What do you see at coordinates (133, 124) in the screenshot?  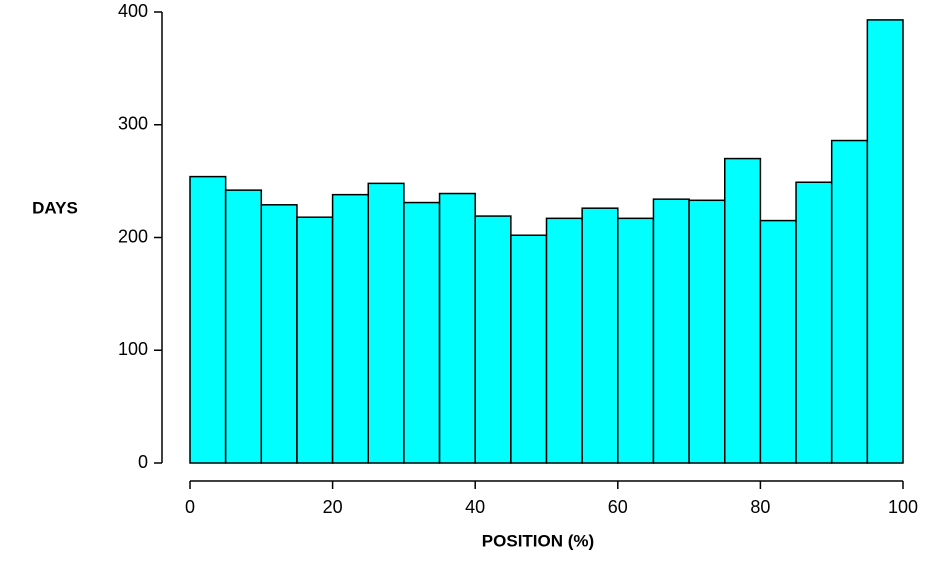 I see `y-tick-label: 300` at bounding box center [133, 124].